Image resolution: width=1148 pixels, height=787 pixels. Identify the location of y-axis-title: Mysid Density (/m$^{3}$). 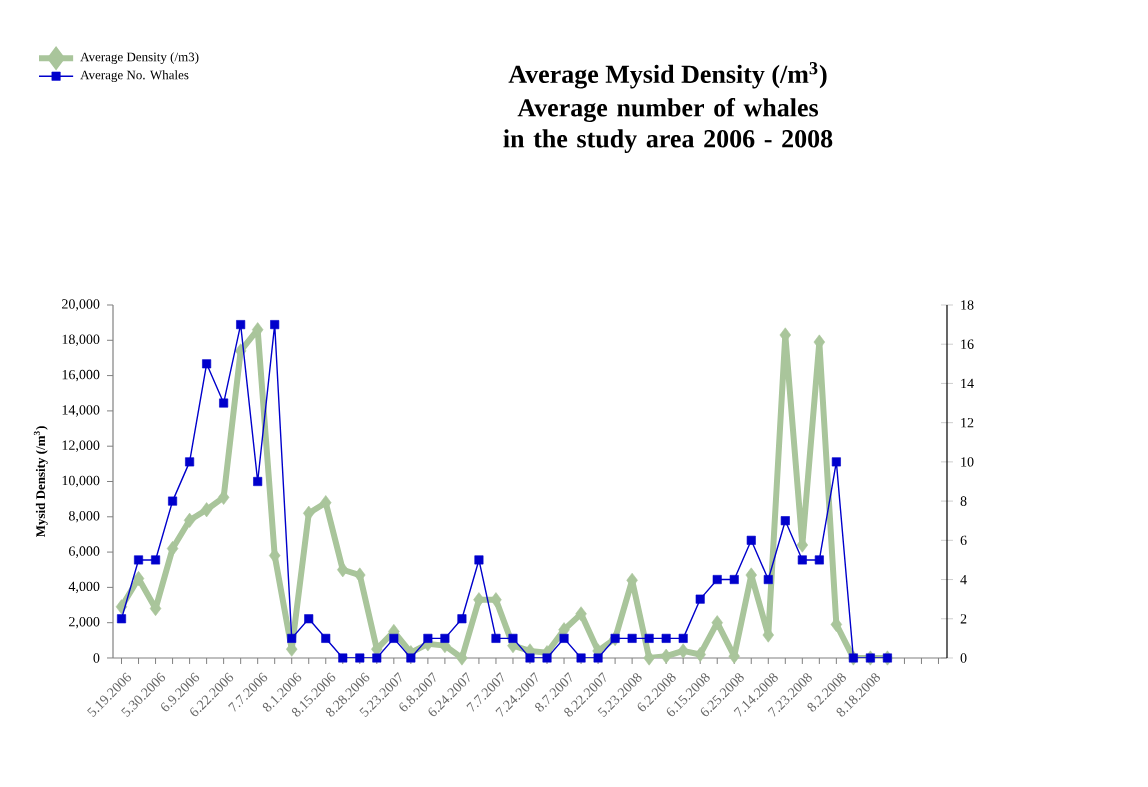
(40, 482).